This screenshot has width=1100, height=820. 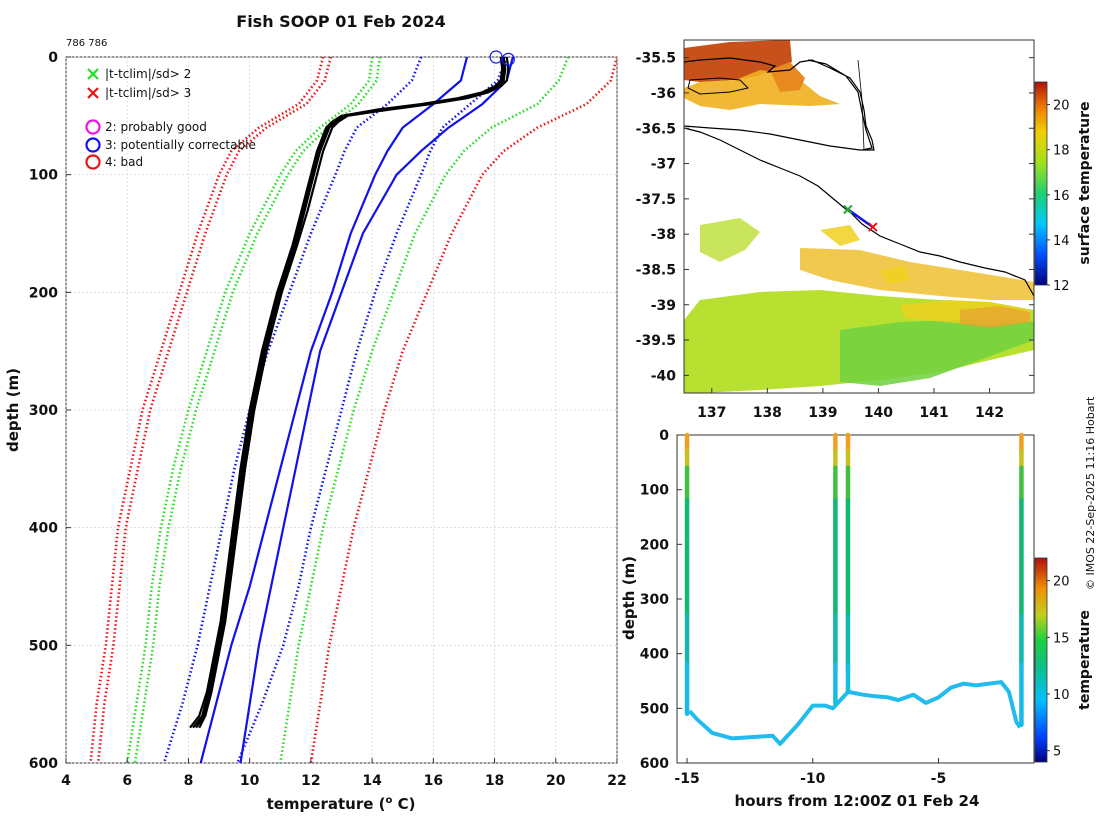 I want to click on section-data, so click(x=854, y=589).